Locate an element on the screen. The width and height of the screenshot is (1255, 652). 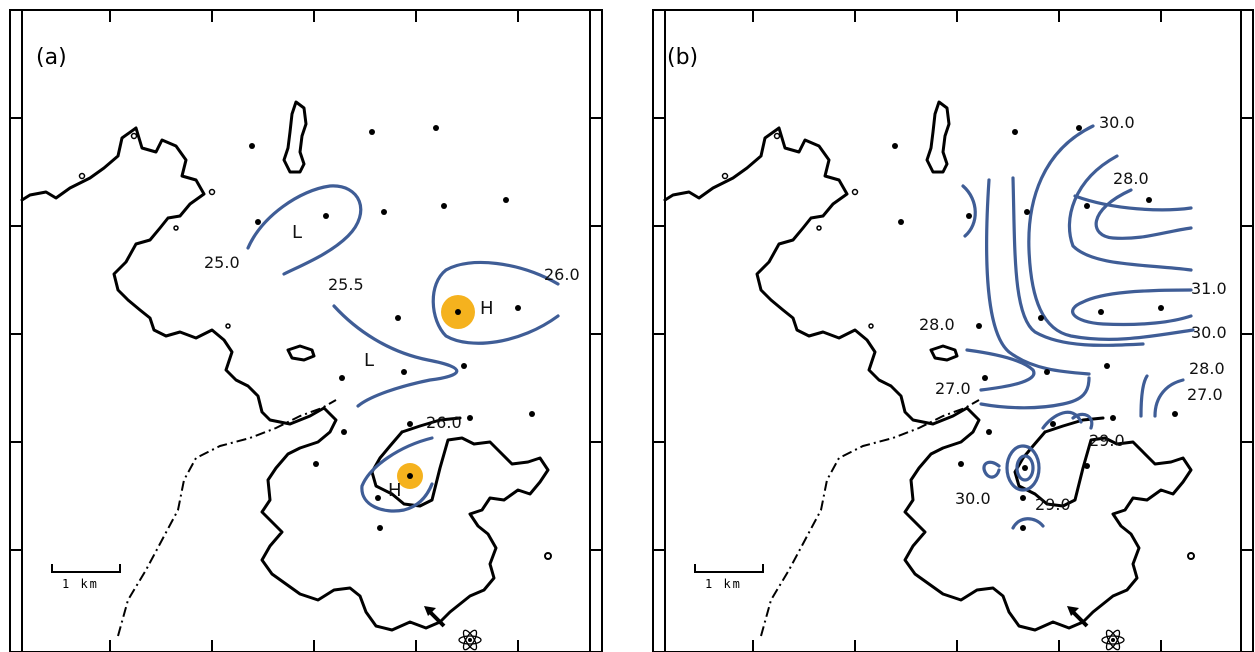
panel-label: (b) is located at coordinates (682, 57).